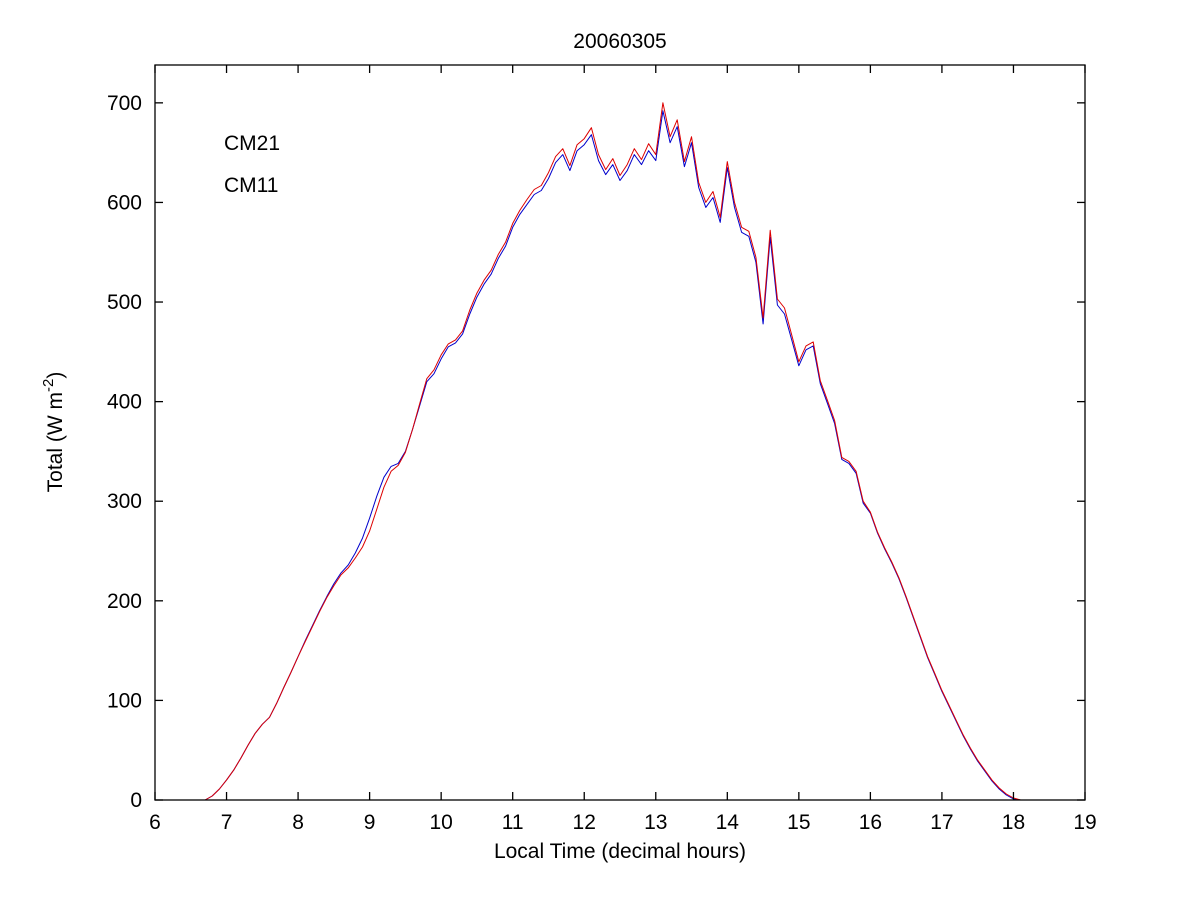 The height and width of the screenshot is (905, 1200). Describe the element at coordinates (124, 402) in the screenshot. I see `y-tick-label: 400` at that location.